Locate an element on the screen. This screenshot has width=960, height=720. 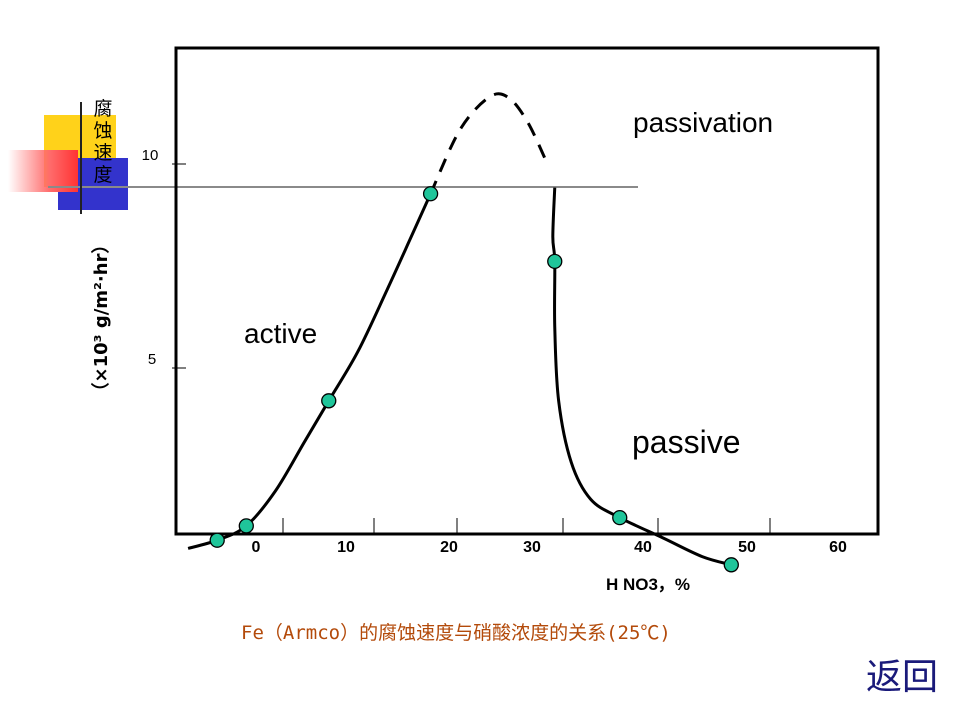
curve-active-segment is located at coordinates (309, 371).